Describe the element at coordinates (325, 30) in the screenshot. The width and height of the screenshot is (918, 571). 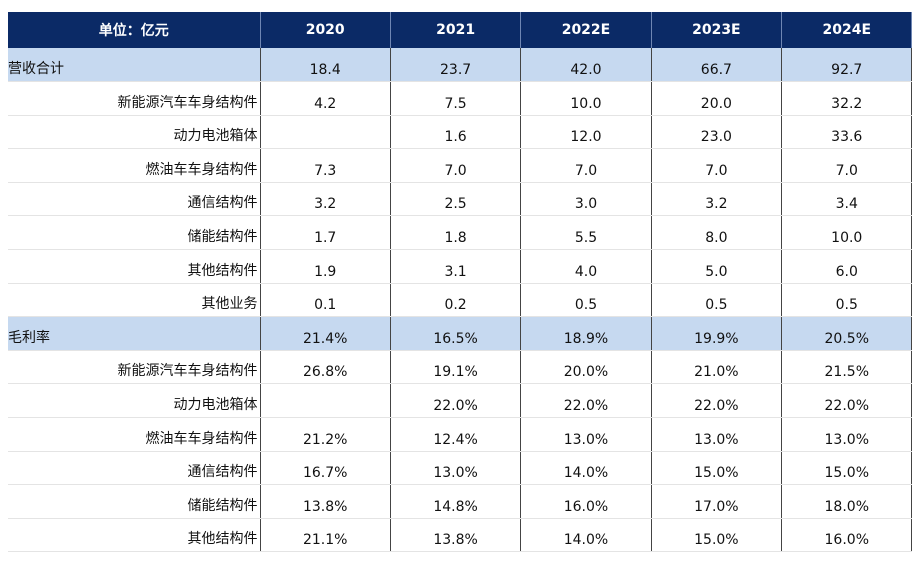
I see `header-cell: 2020` at that location.